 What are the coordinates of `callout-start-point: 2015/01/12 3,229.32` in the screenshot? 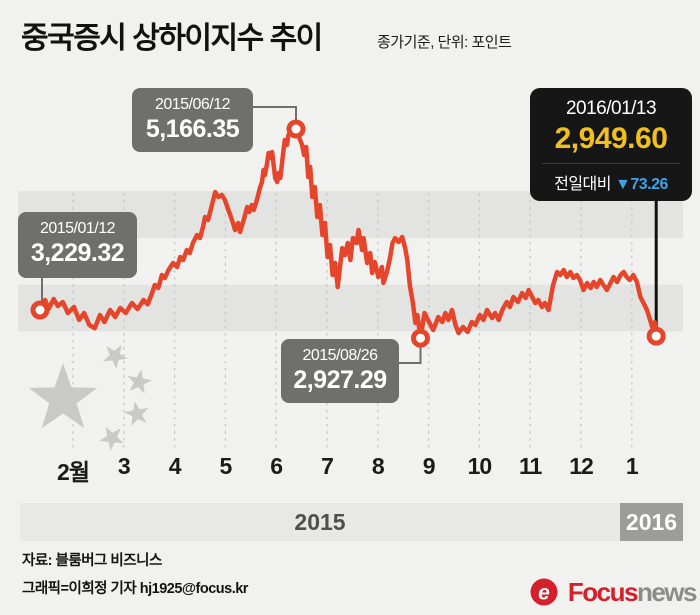 It's located at (77, 245).